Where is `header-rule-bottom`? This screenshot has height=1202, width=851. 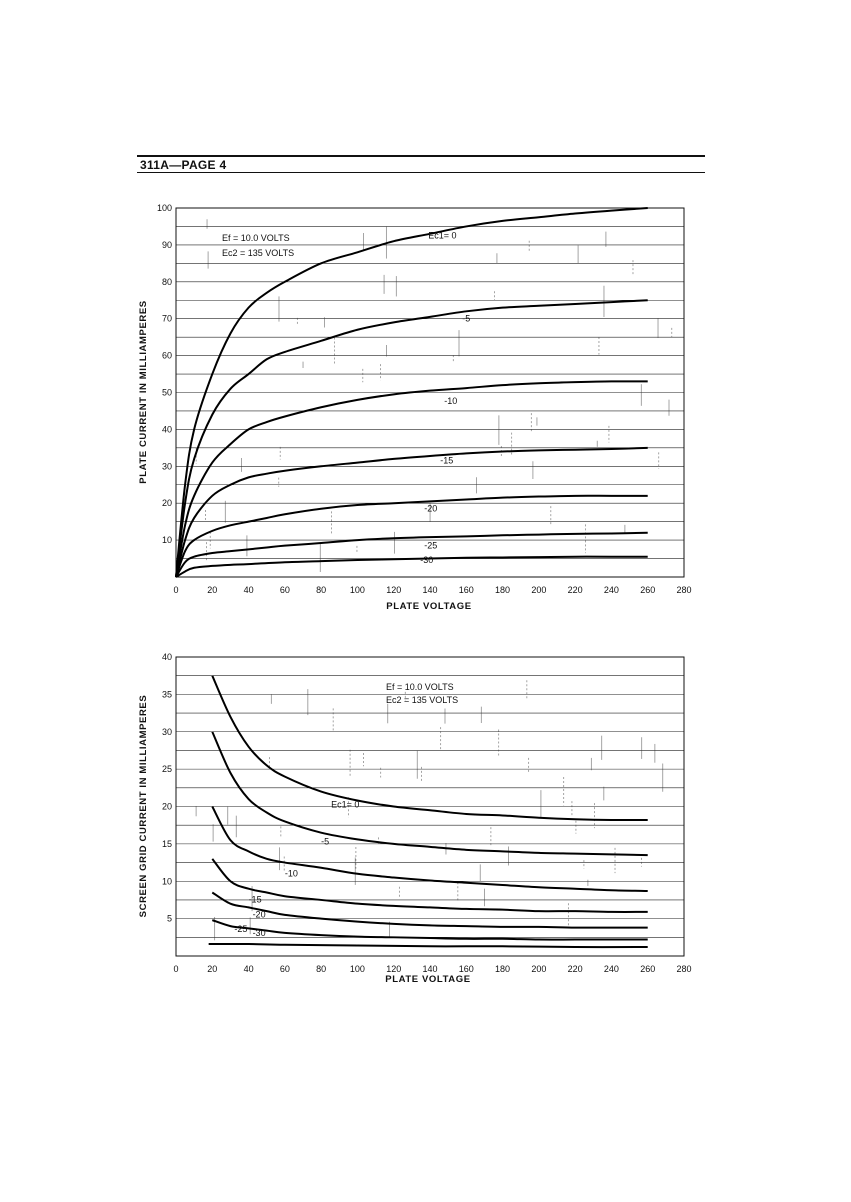
header-rule-bottom is located at coordinates (421, 172).